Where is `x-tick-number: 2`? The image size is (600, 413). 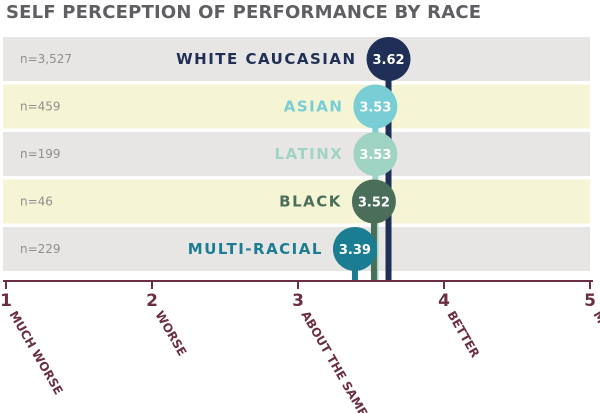
x-tick-number: 2 is located at coordinates (152, 301).